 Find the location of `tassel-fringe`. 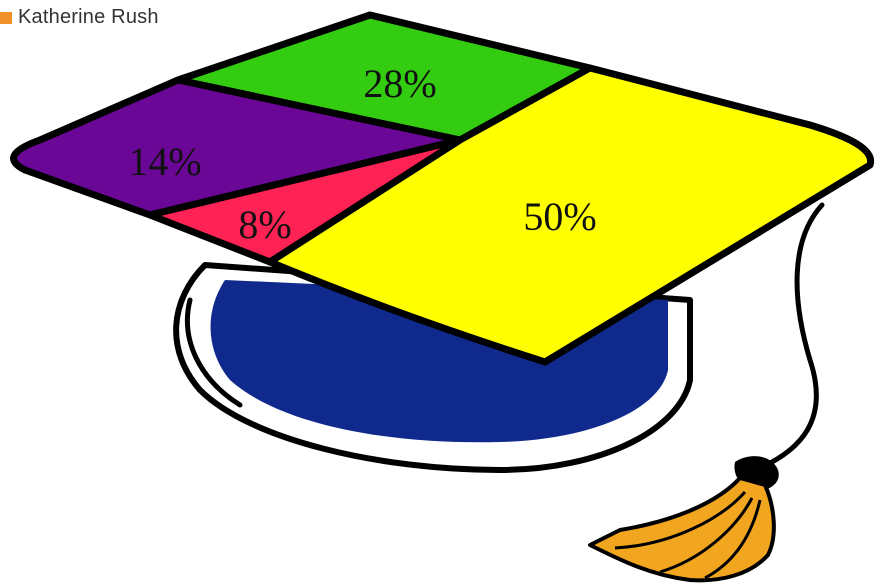

tassel-fringe is located at coordinates (682, 529).